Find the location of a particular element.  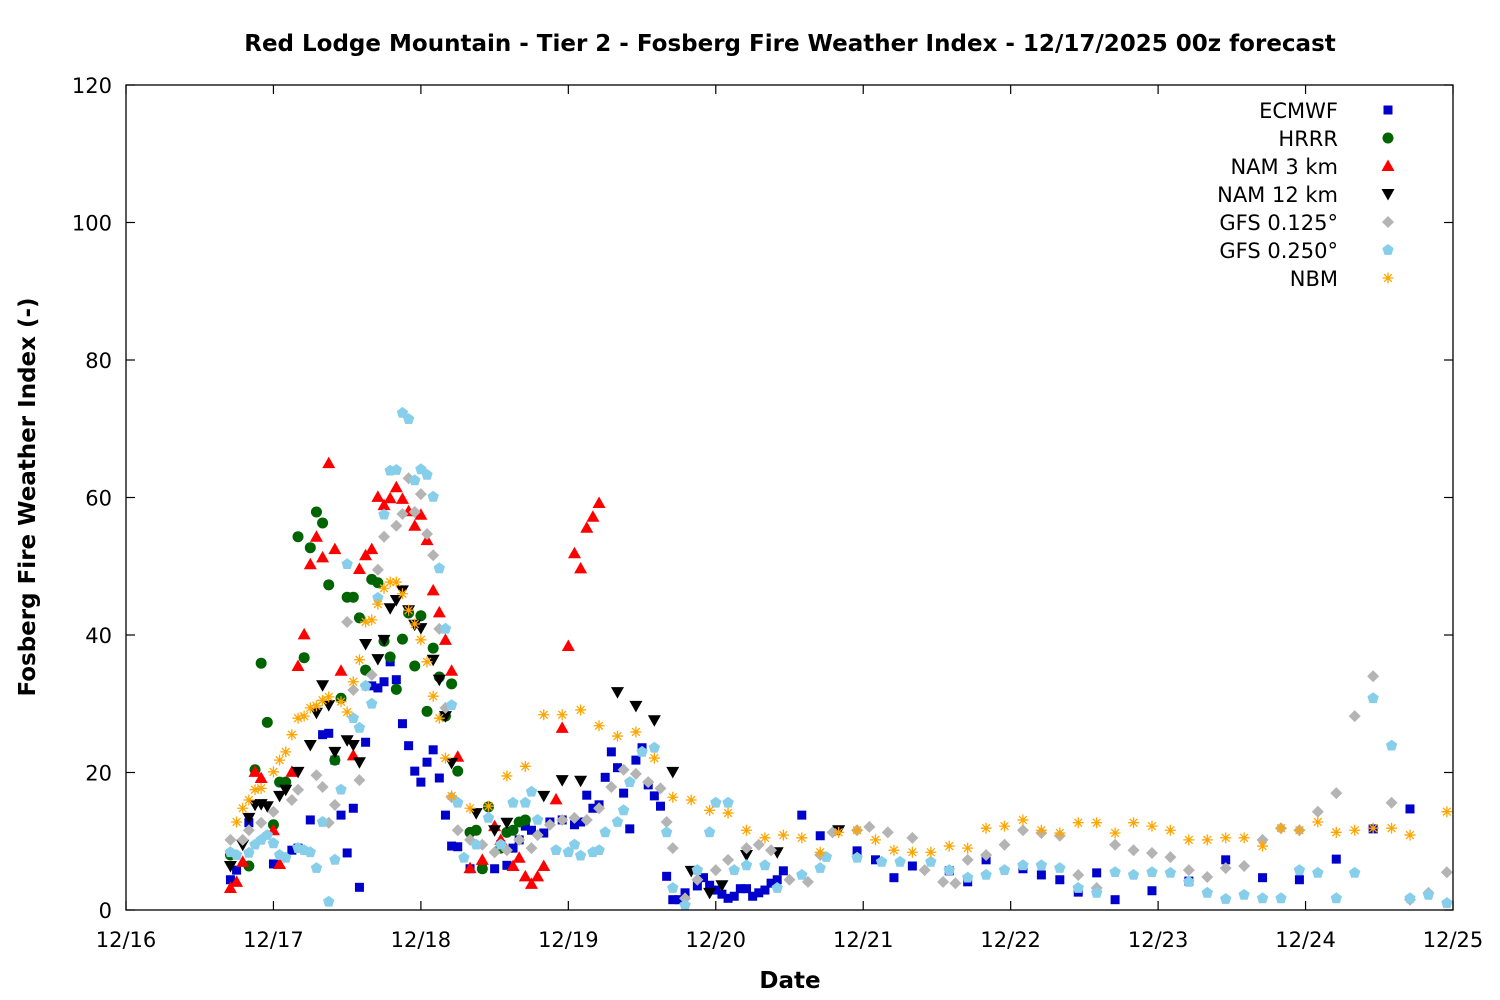

y-tick-label: 100 is located at coordinates (92, 224).